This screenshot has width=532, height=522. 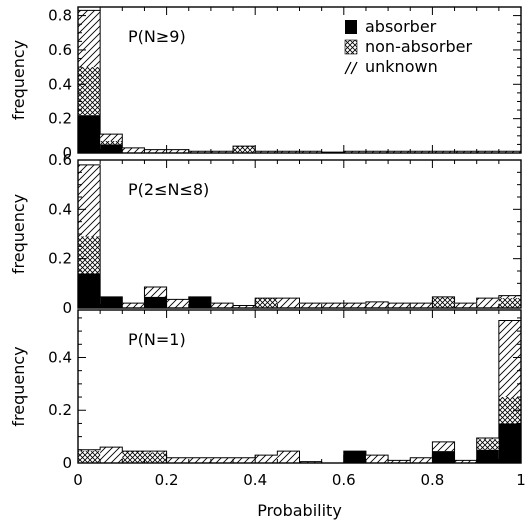 What do you see at coordinates (167, 480) in the screenshot?
I see `x-tick-label: 0.2` at bounding box center [167, 480].